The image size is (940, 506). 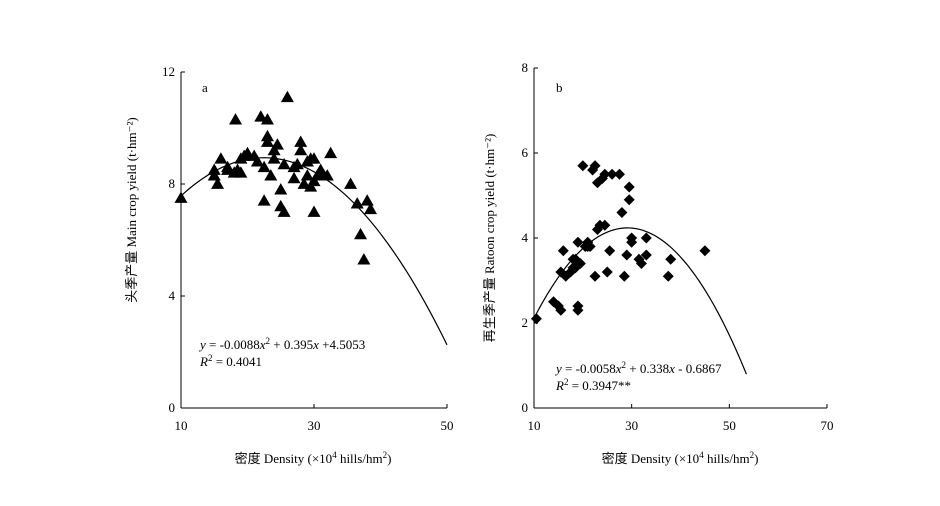 I want to click on panel-a-y-tick-label: 12, so click(x=168, y=71).